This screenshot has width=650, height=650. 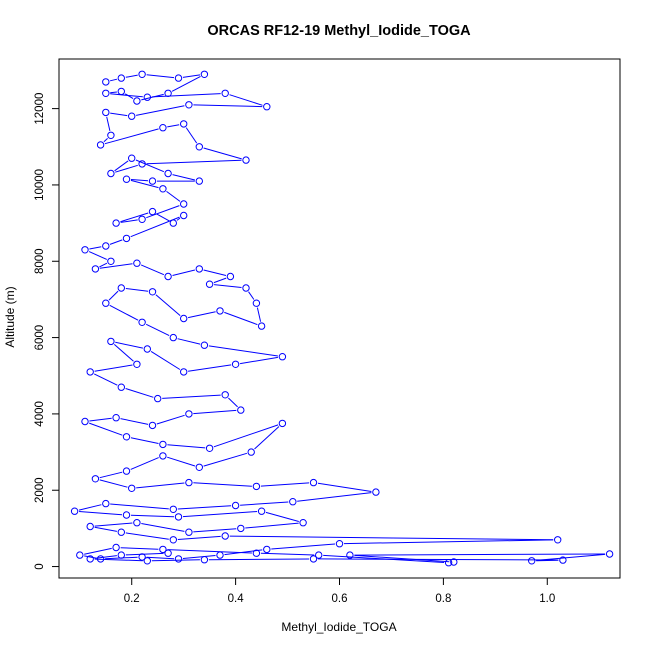 What do you see at coordinates (132, 599) in the screenshot?
I see `x-tick-label: 0.2` at bounding box center [132, 599].